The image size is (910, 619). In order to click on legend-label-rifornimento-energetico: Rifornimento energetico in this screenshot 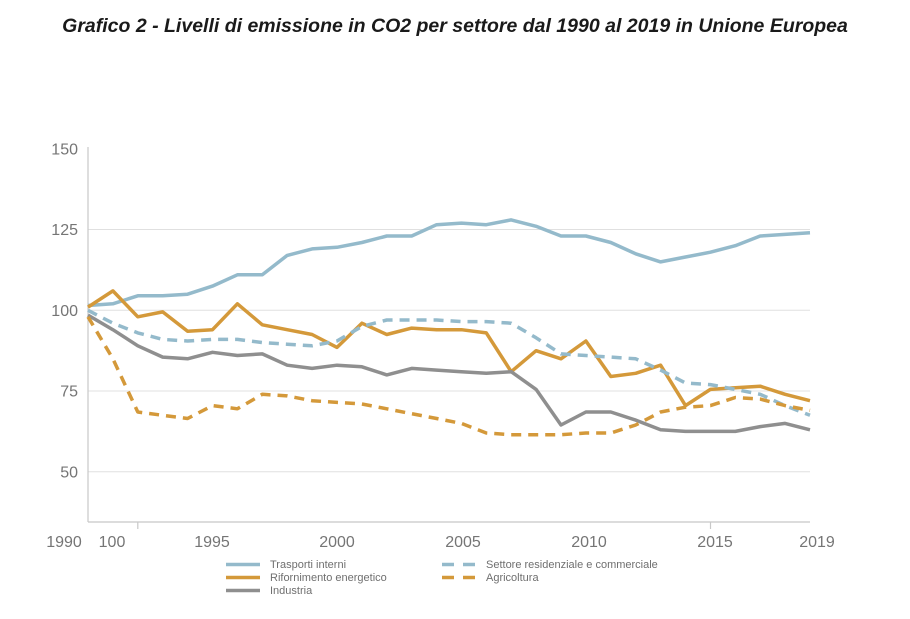, I will do `click(328, 577)`.